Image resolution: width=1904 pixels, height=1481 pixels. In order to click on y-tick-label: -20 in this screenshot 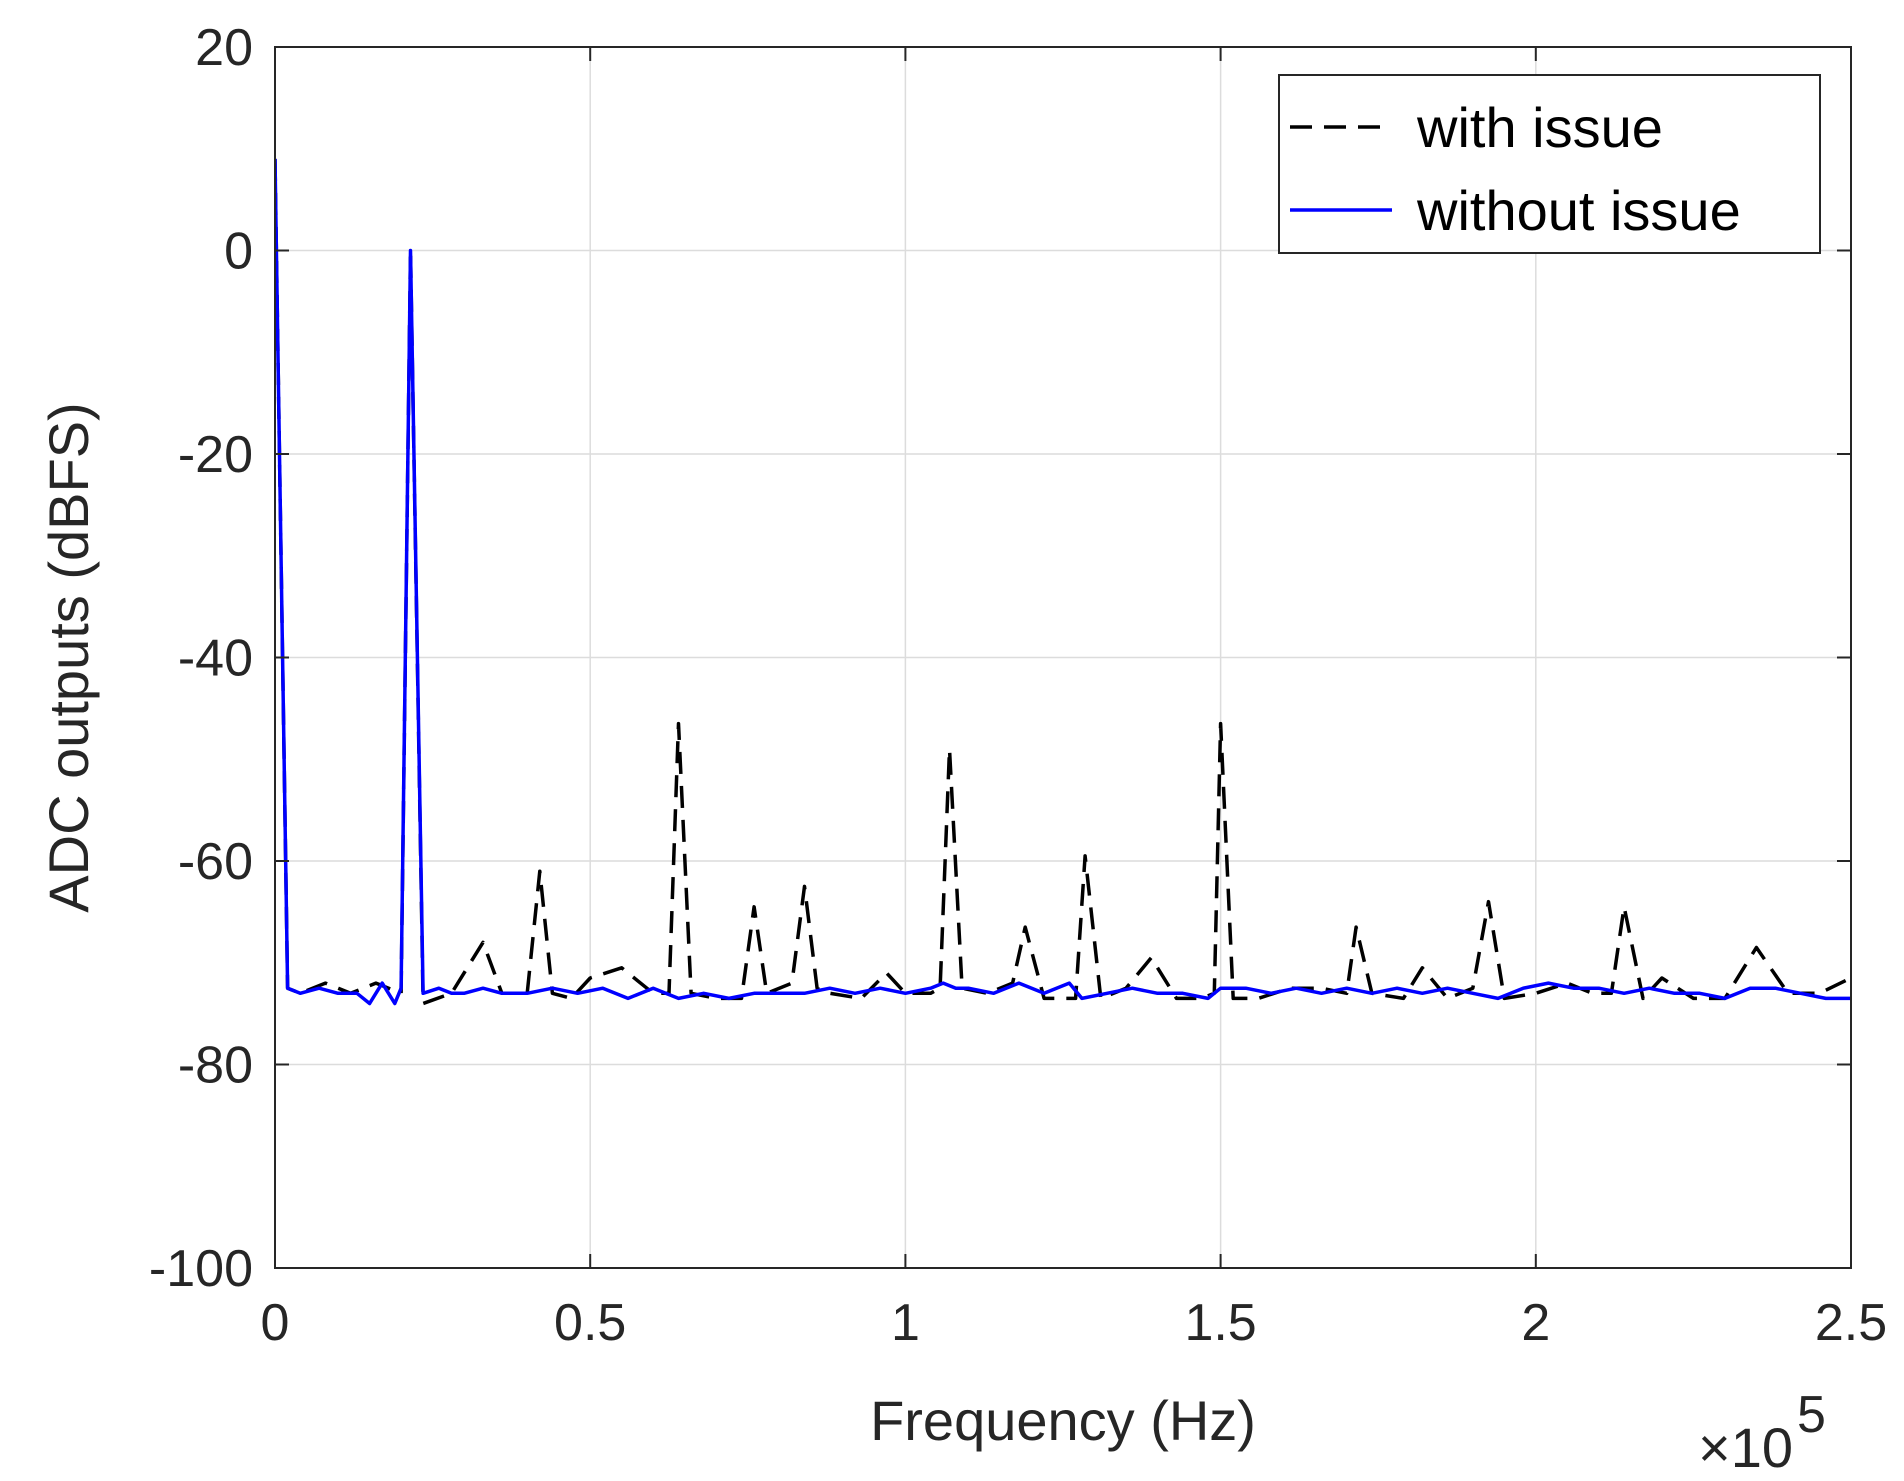, I will do `click(215, 455)`.